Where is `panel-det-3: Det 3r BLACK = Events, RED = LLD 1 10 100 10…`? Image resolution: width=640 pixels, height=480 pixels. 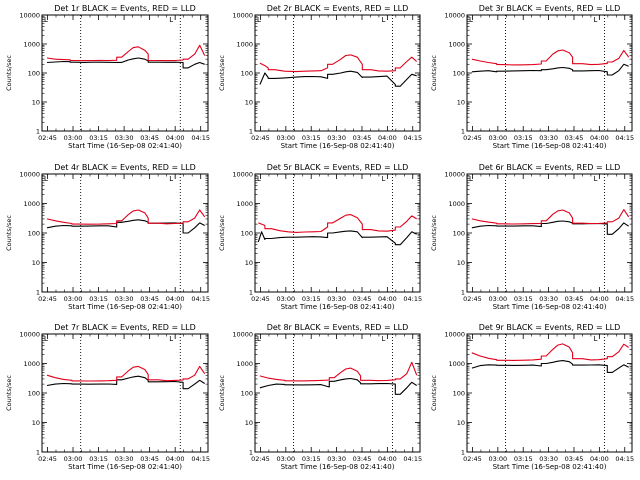
panel-det-3: Det 3r BLACK = Events, RED = LLD 1 10 100 10… is located at coordinates (532, 77).